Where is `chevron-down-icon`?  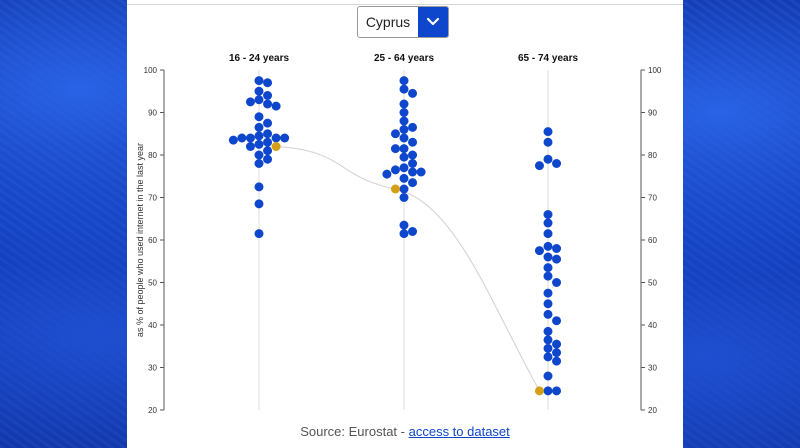
chevron-down-icon is located at coordinates (433, 21).